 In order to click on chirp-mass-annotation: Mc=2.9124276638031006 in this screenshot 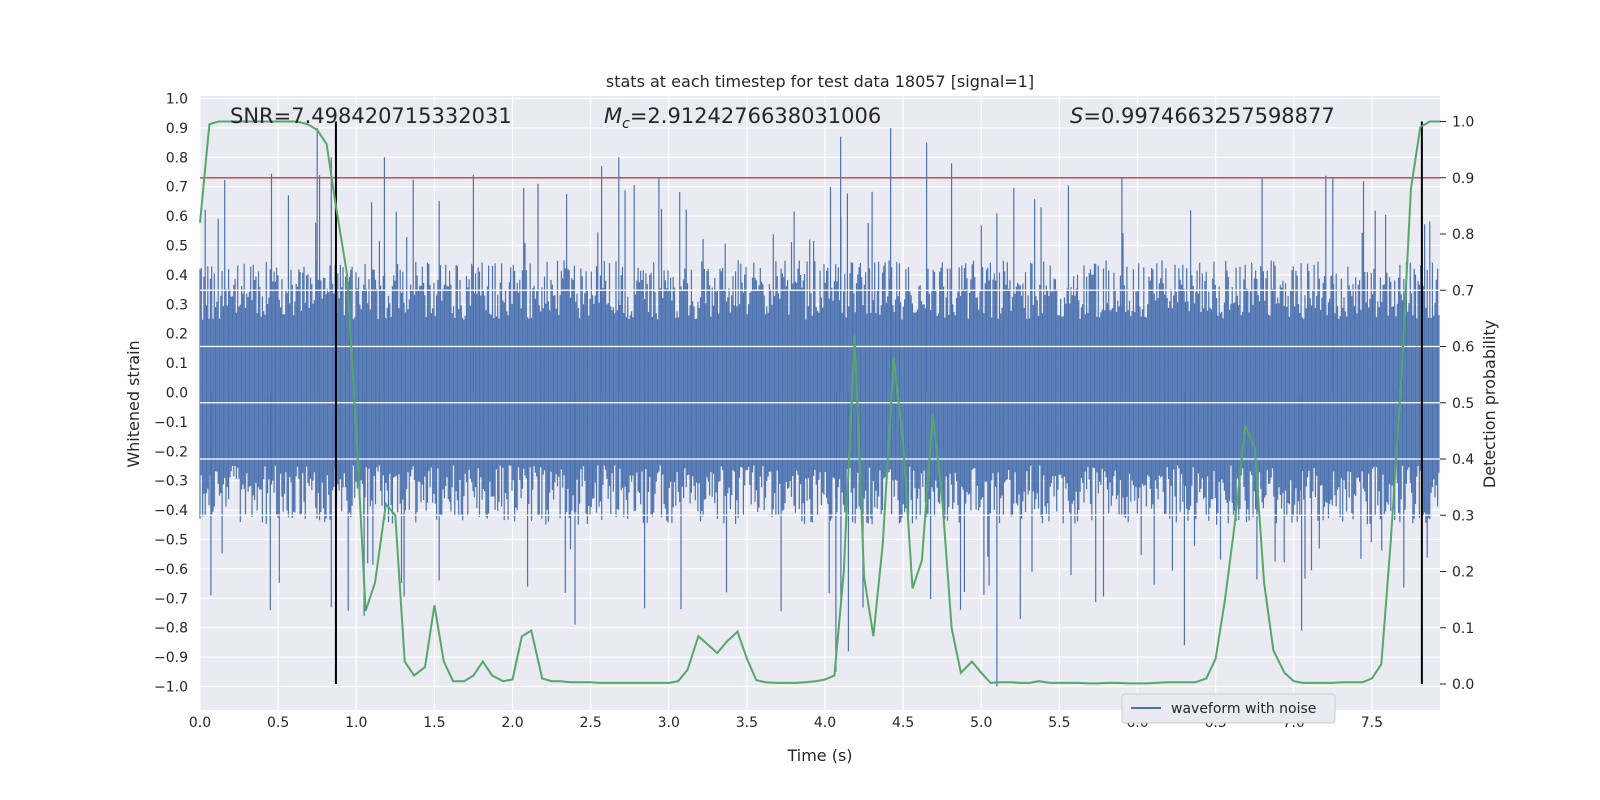, I will do `click(742, 118)`.